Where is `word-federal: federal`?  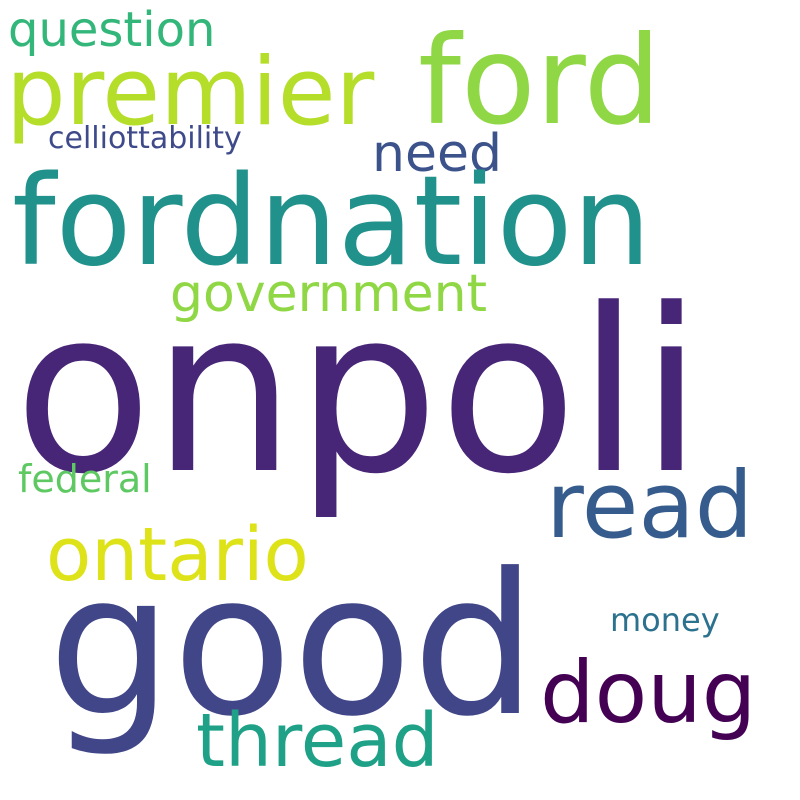
word-federal: federal is located at coordinates (85, 479).